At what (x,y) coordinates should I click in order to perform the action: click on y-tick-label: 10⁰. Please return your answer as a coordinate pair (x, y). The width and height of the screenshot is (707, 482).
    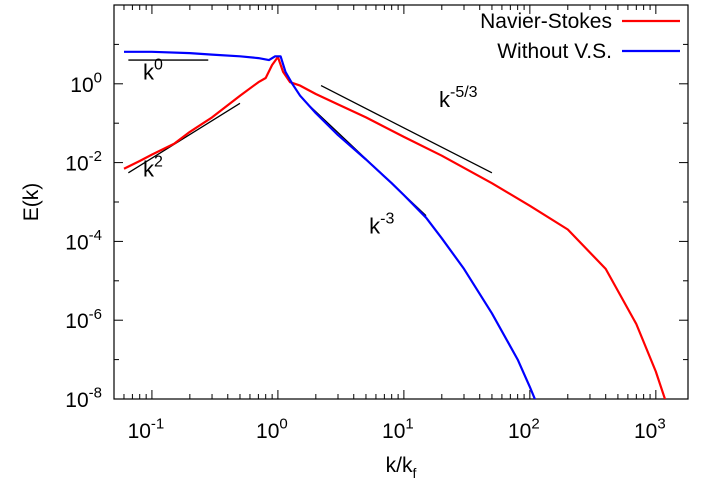
    Looking at the image, I should click on (86, 82).